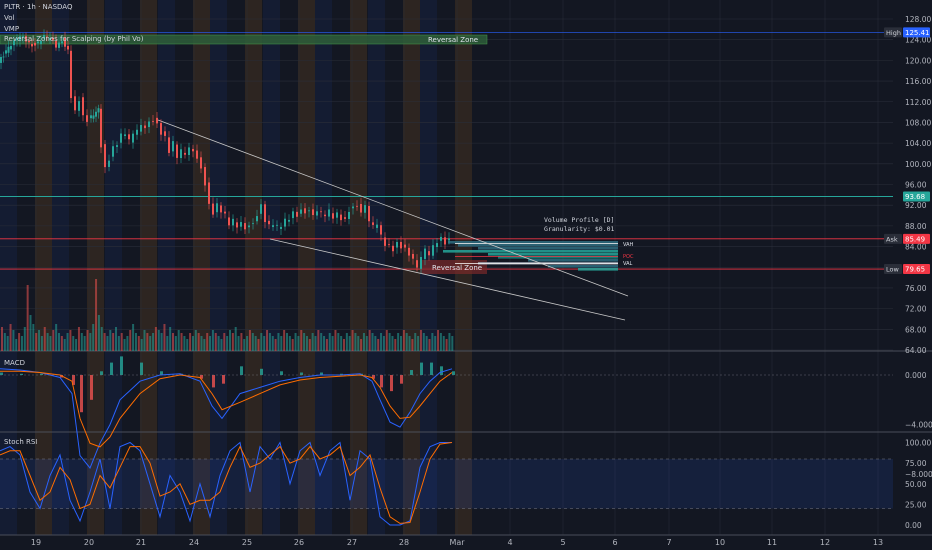  I want to click on price-tag-value: 79.65, so click(915, 270).